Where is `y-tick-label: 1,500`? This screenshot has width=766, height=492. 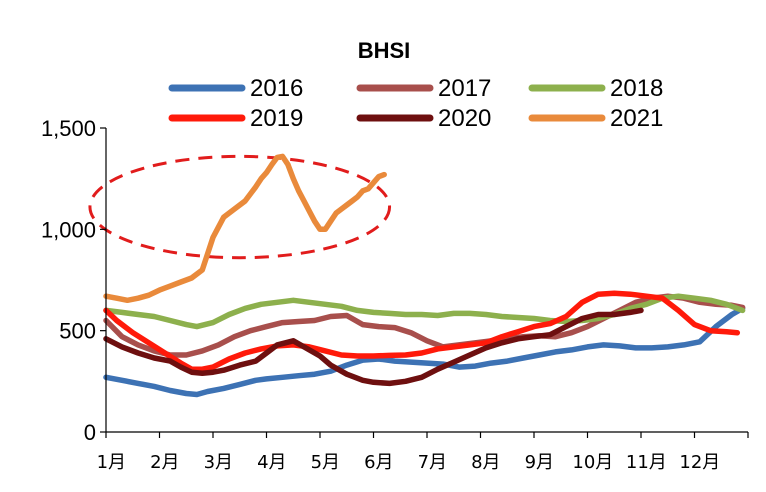 y-tick-label: 1,500 is located at coordinates (68, 128).